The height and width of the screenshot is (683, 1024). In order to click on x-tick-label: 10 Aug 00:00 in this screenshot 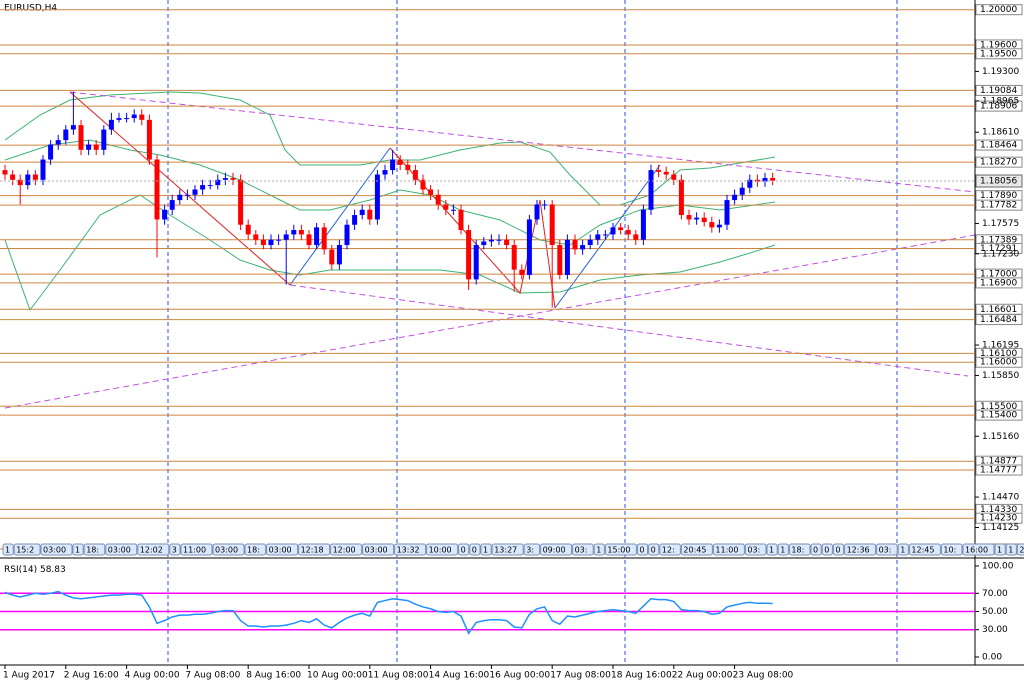, I will do `click(337, 676)`.